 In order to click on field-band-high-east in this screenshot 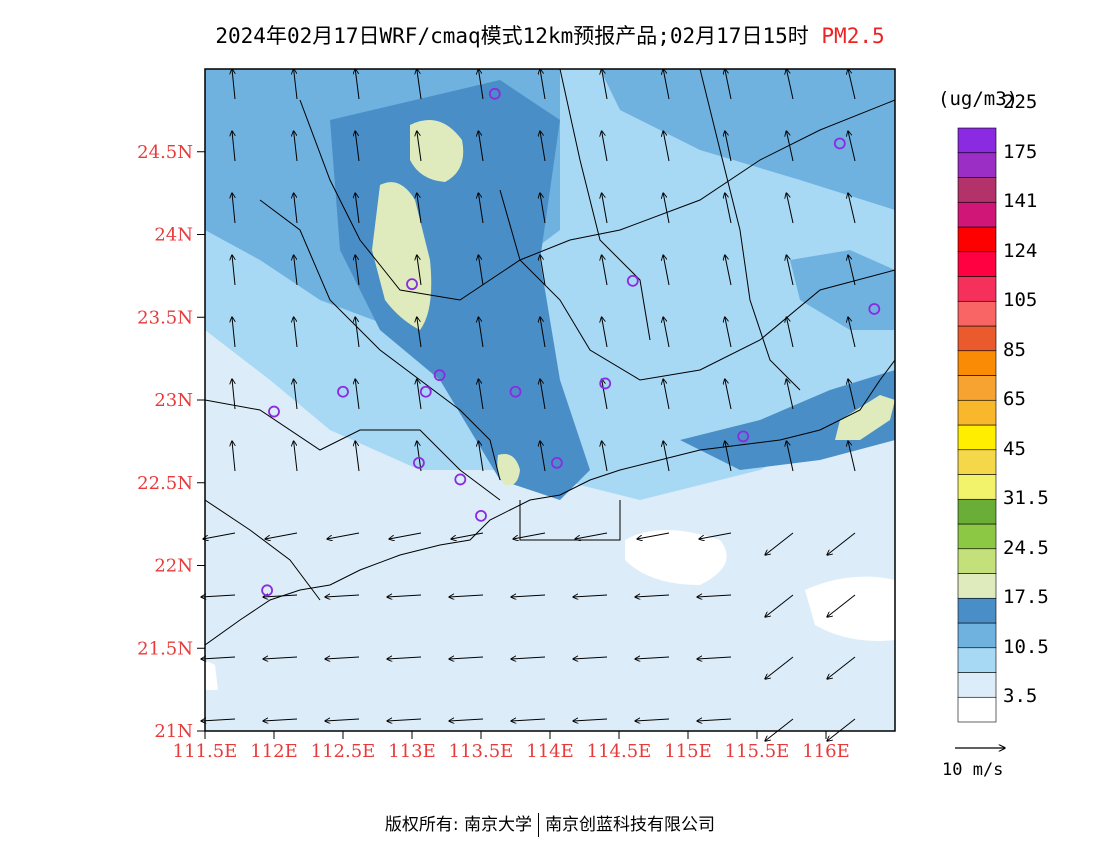, I will do `click(787, 420)`.